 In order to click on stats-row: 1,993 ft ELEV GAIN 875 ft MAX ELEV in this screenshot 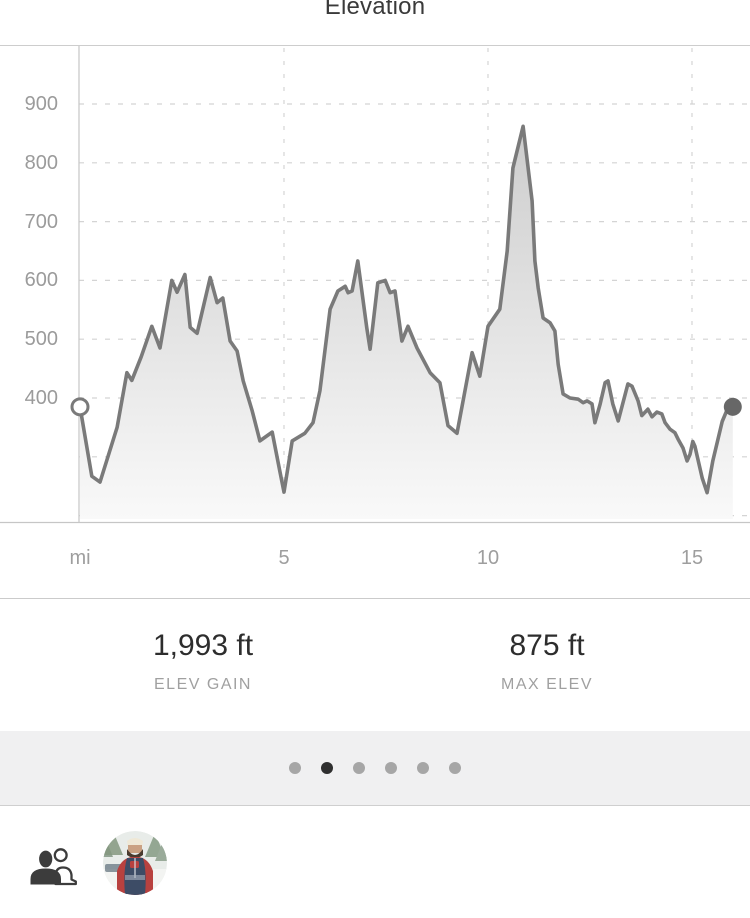, I will do `click(375, 665)`.